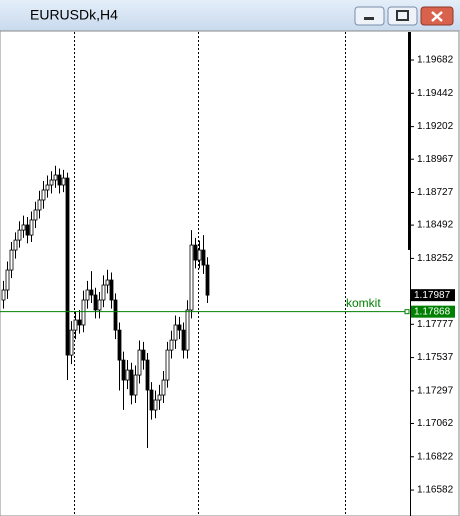 This screenshot has width=460, height=516. I want to click on line-label: komkit, so click(363, 303).